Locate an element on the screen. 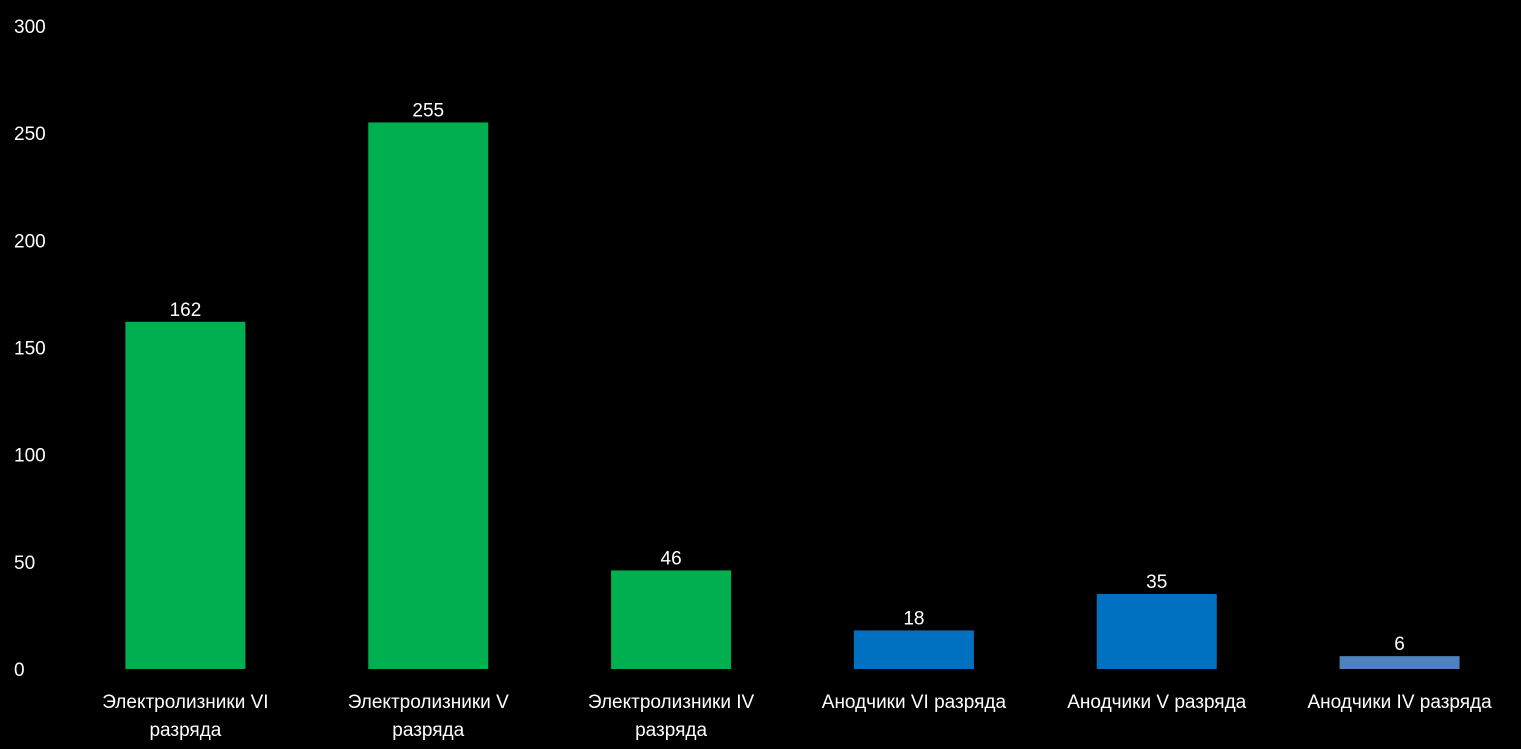  bar-value-label: 35 is located at coordinates (1156, 582).